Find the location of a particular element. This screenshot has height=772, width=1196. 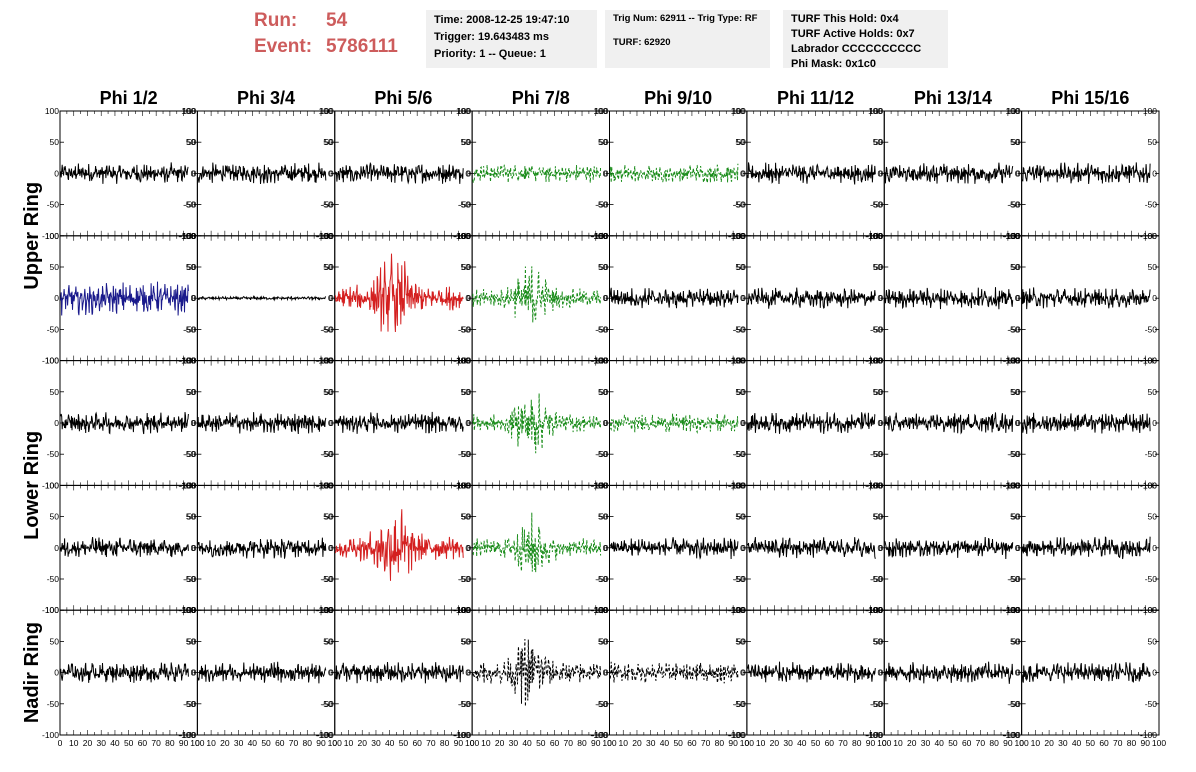

x-tick-label: 10 is located at coordinates (74, 743).